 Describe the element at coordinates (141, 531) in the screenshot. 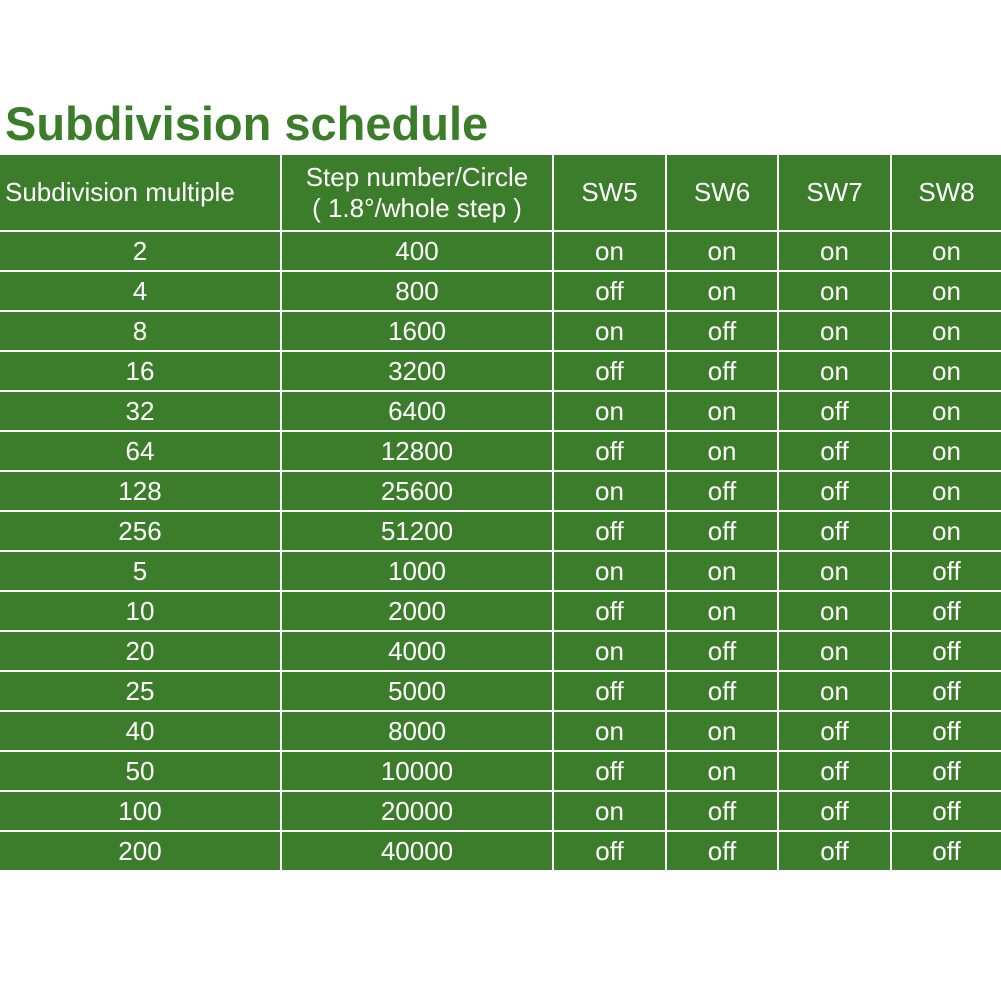

I see `multiple-cell: 256` at that location.